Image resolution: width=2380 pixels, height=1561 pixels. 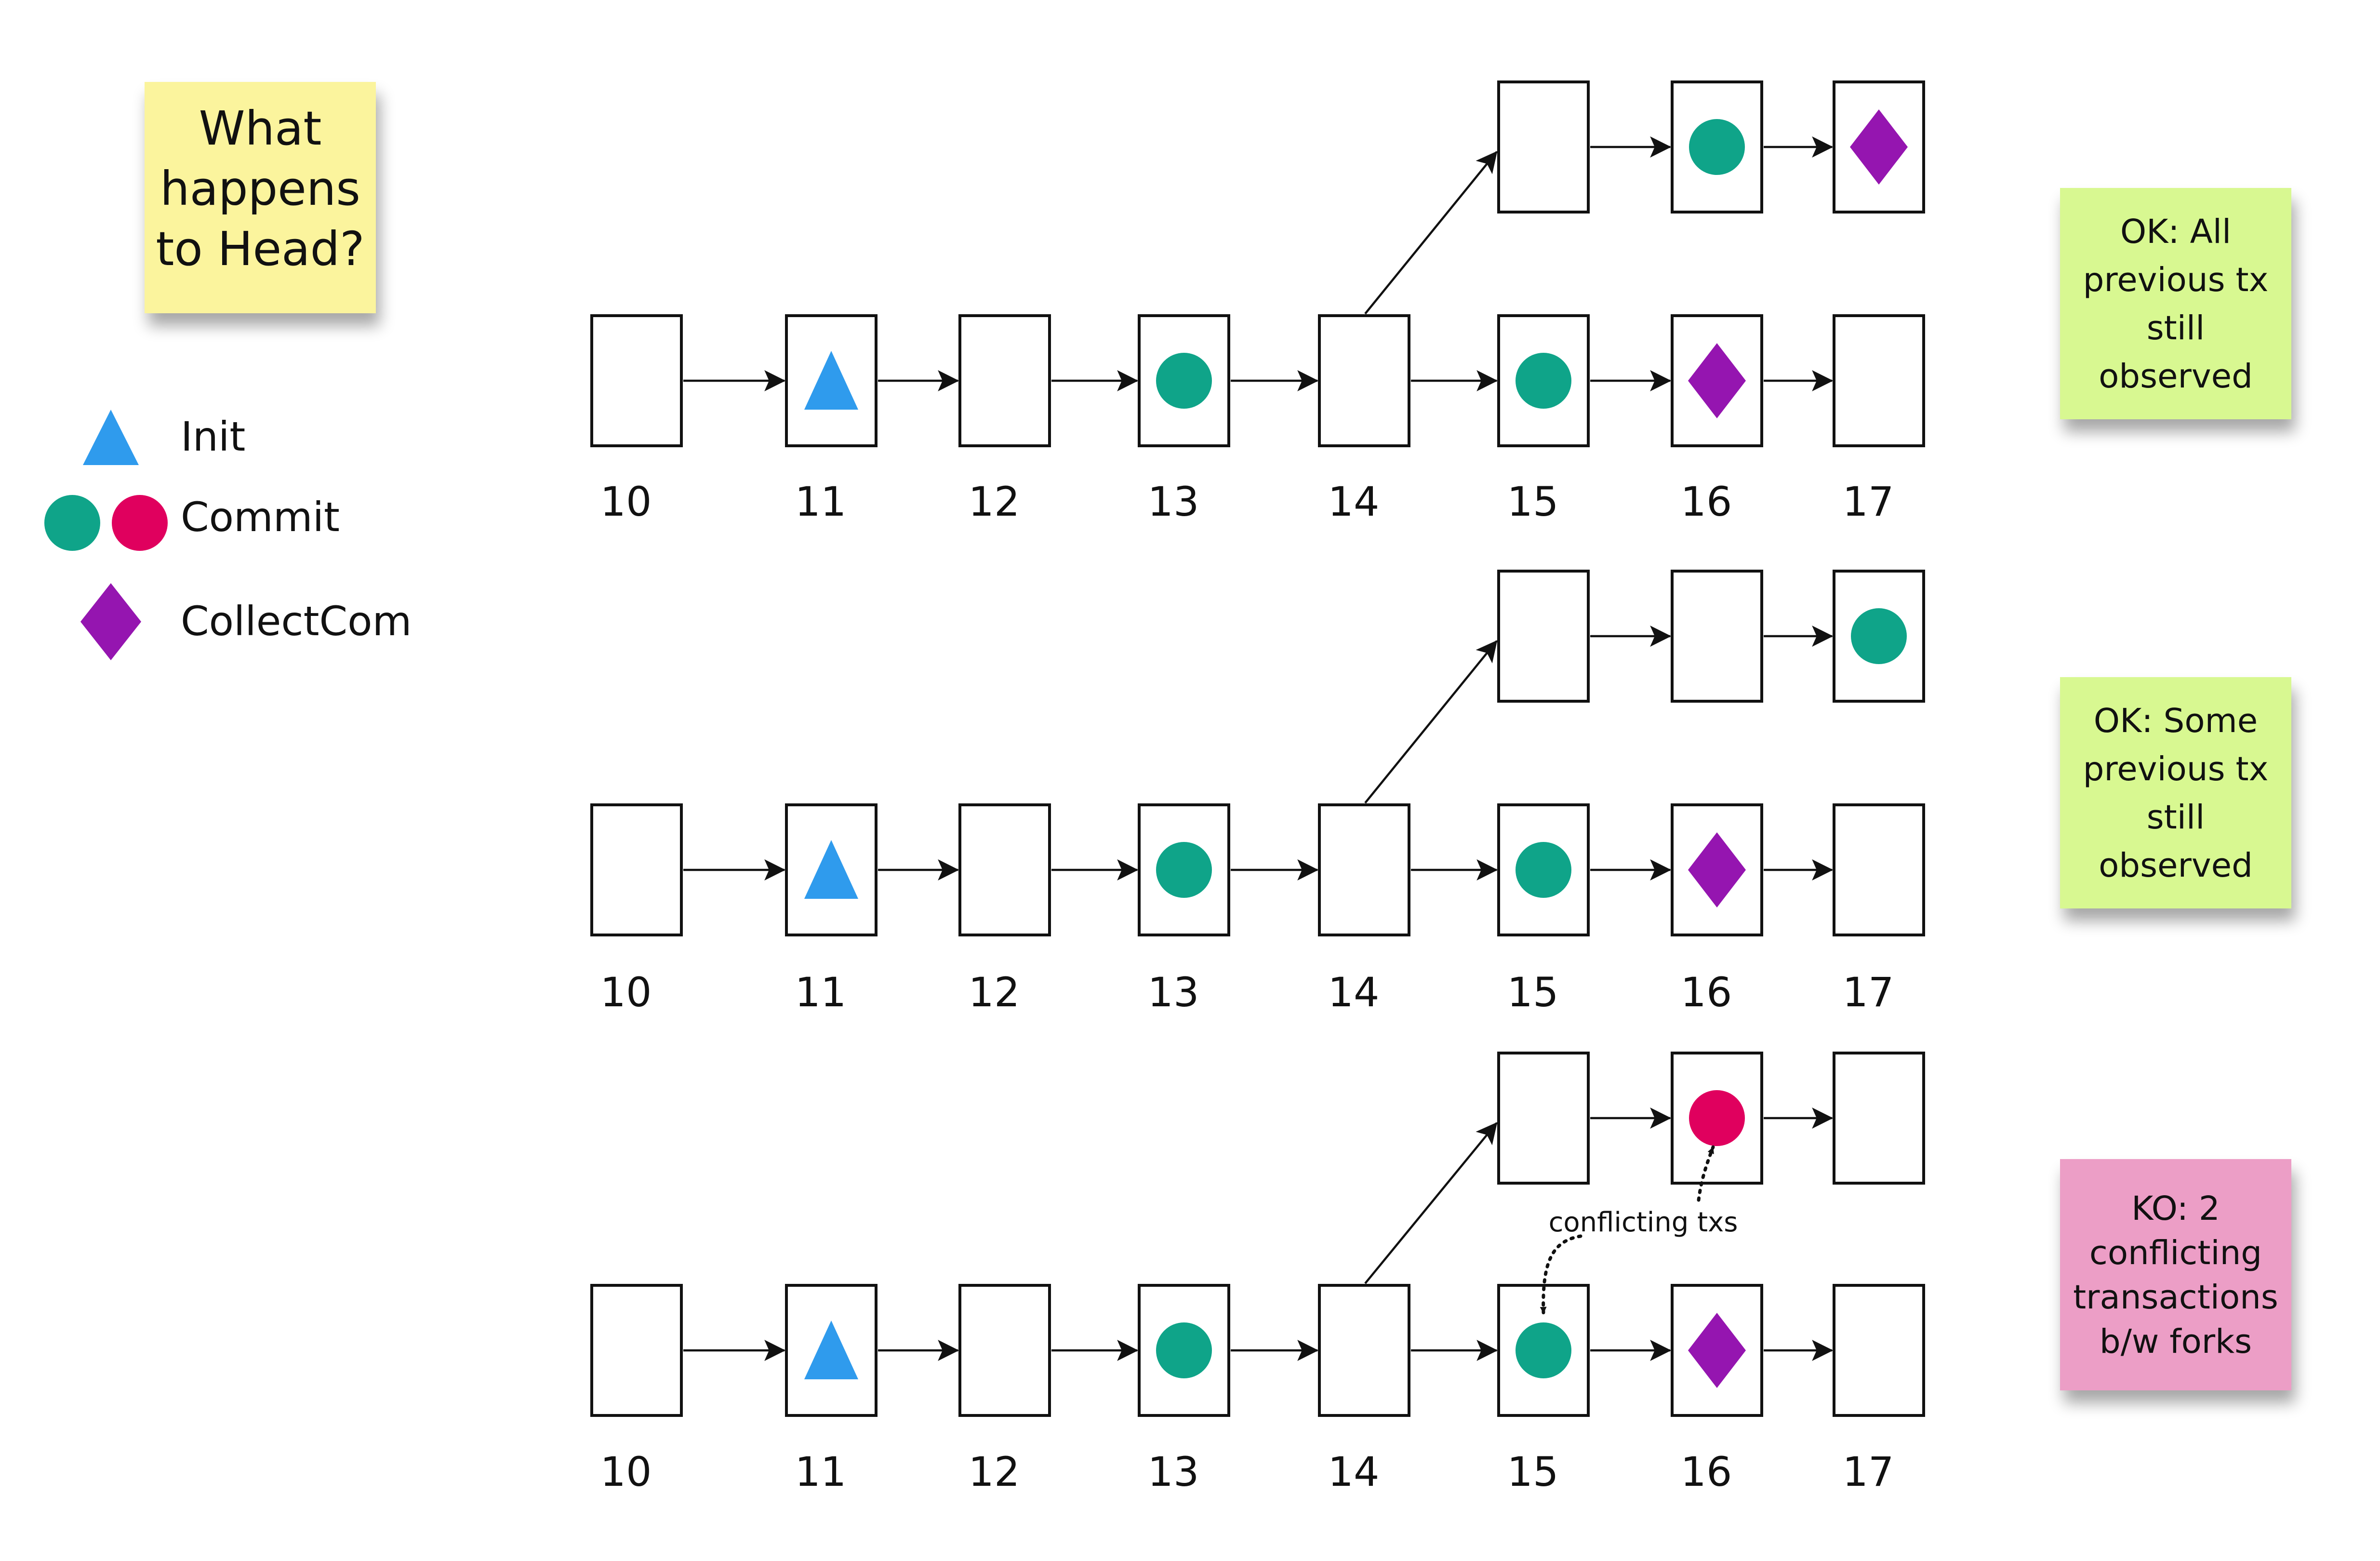 What do you see at coordinates (260, 249) in the screenshot?
I see `header-note-line: to Head?` at bounding box center [260, 249].